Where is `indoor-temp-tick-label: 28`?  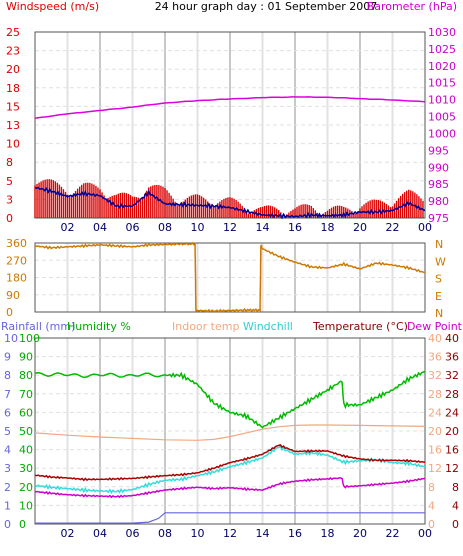
indoor-temp-tick-label: 28 is located at coordinates (435, 394).